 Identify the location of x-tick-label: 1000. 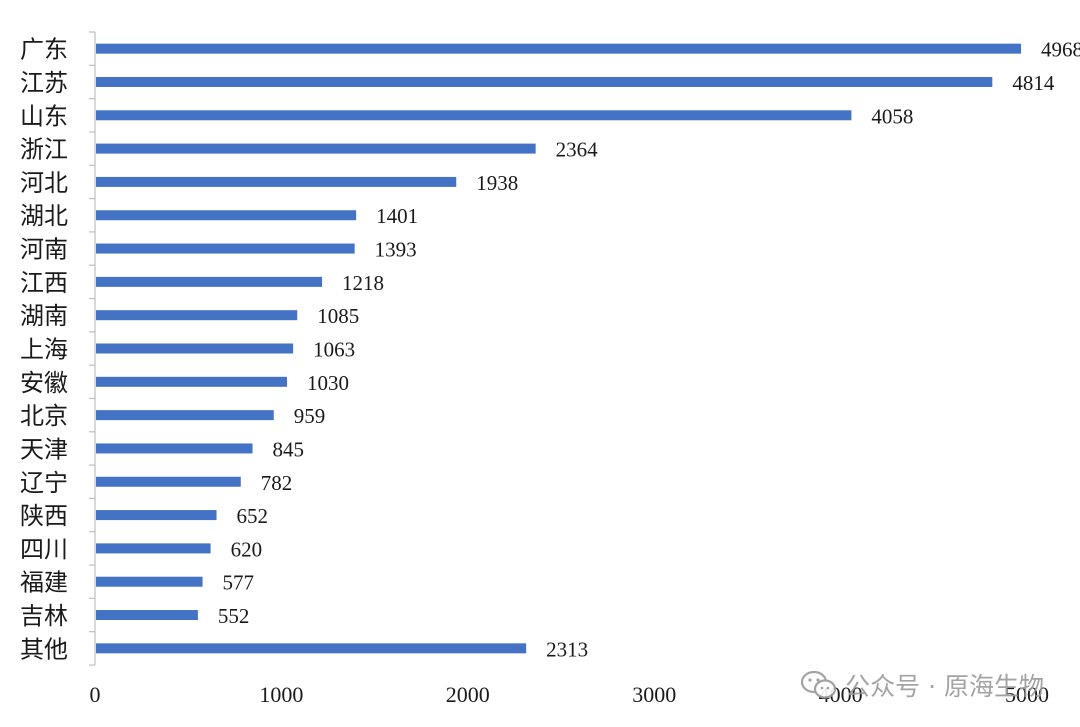
(281, 694).